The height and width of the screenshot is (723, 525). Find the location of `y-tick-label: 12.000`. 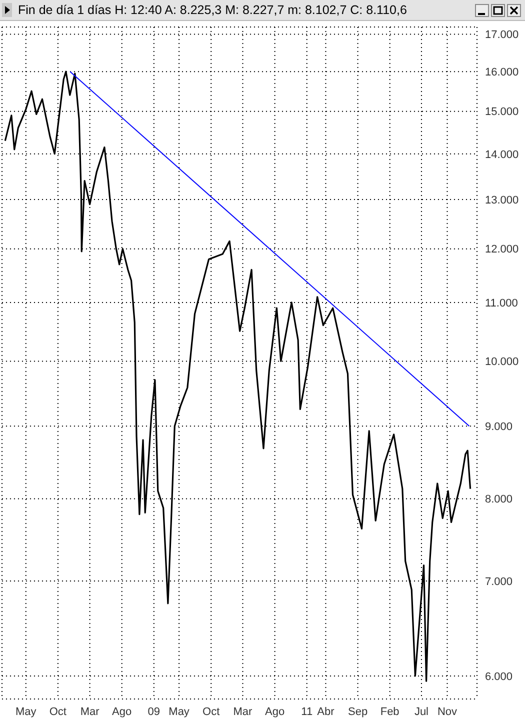

y-tick-label: 12.000 is located at coordinates (502, 250).